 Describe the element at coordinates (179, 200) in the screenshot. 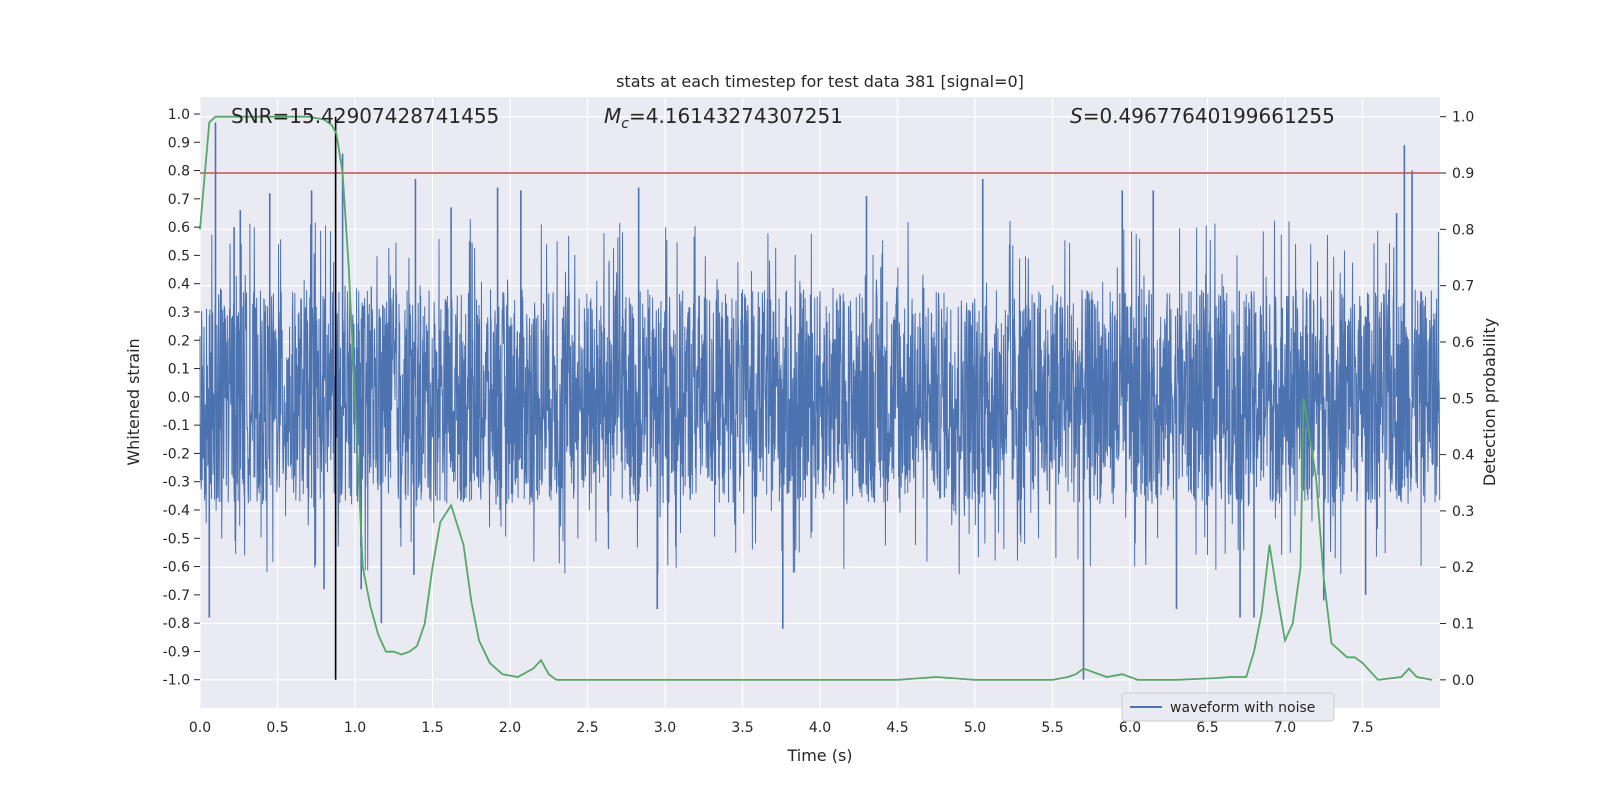

I see `y-left-tick-label: 0.7` at that location.